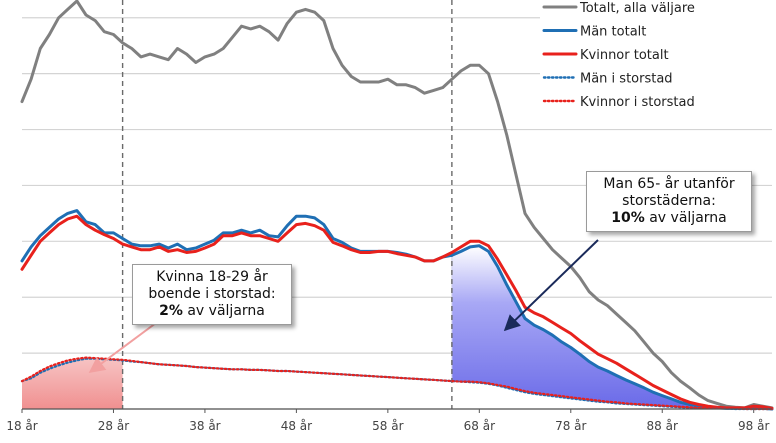 The image size is (776, 443). I want to click on x-tick-label: 88 år, so click(662, 426).